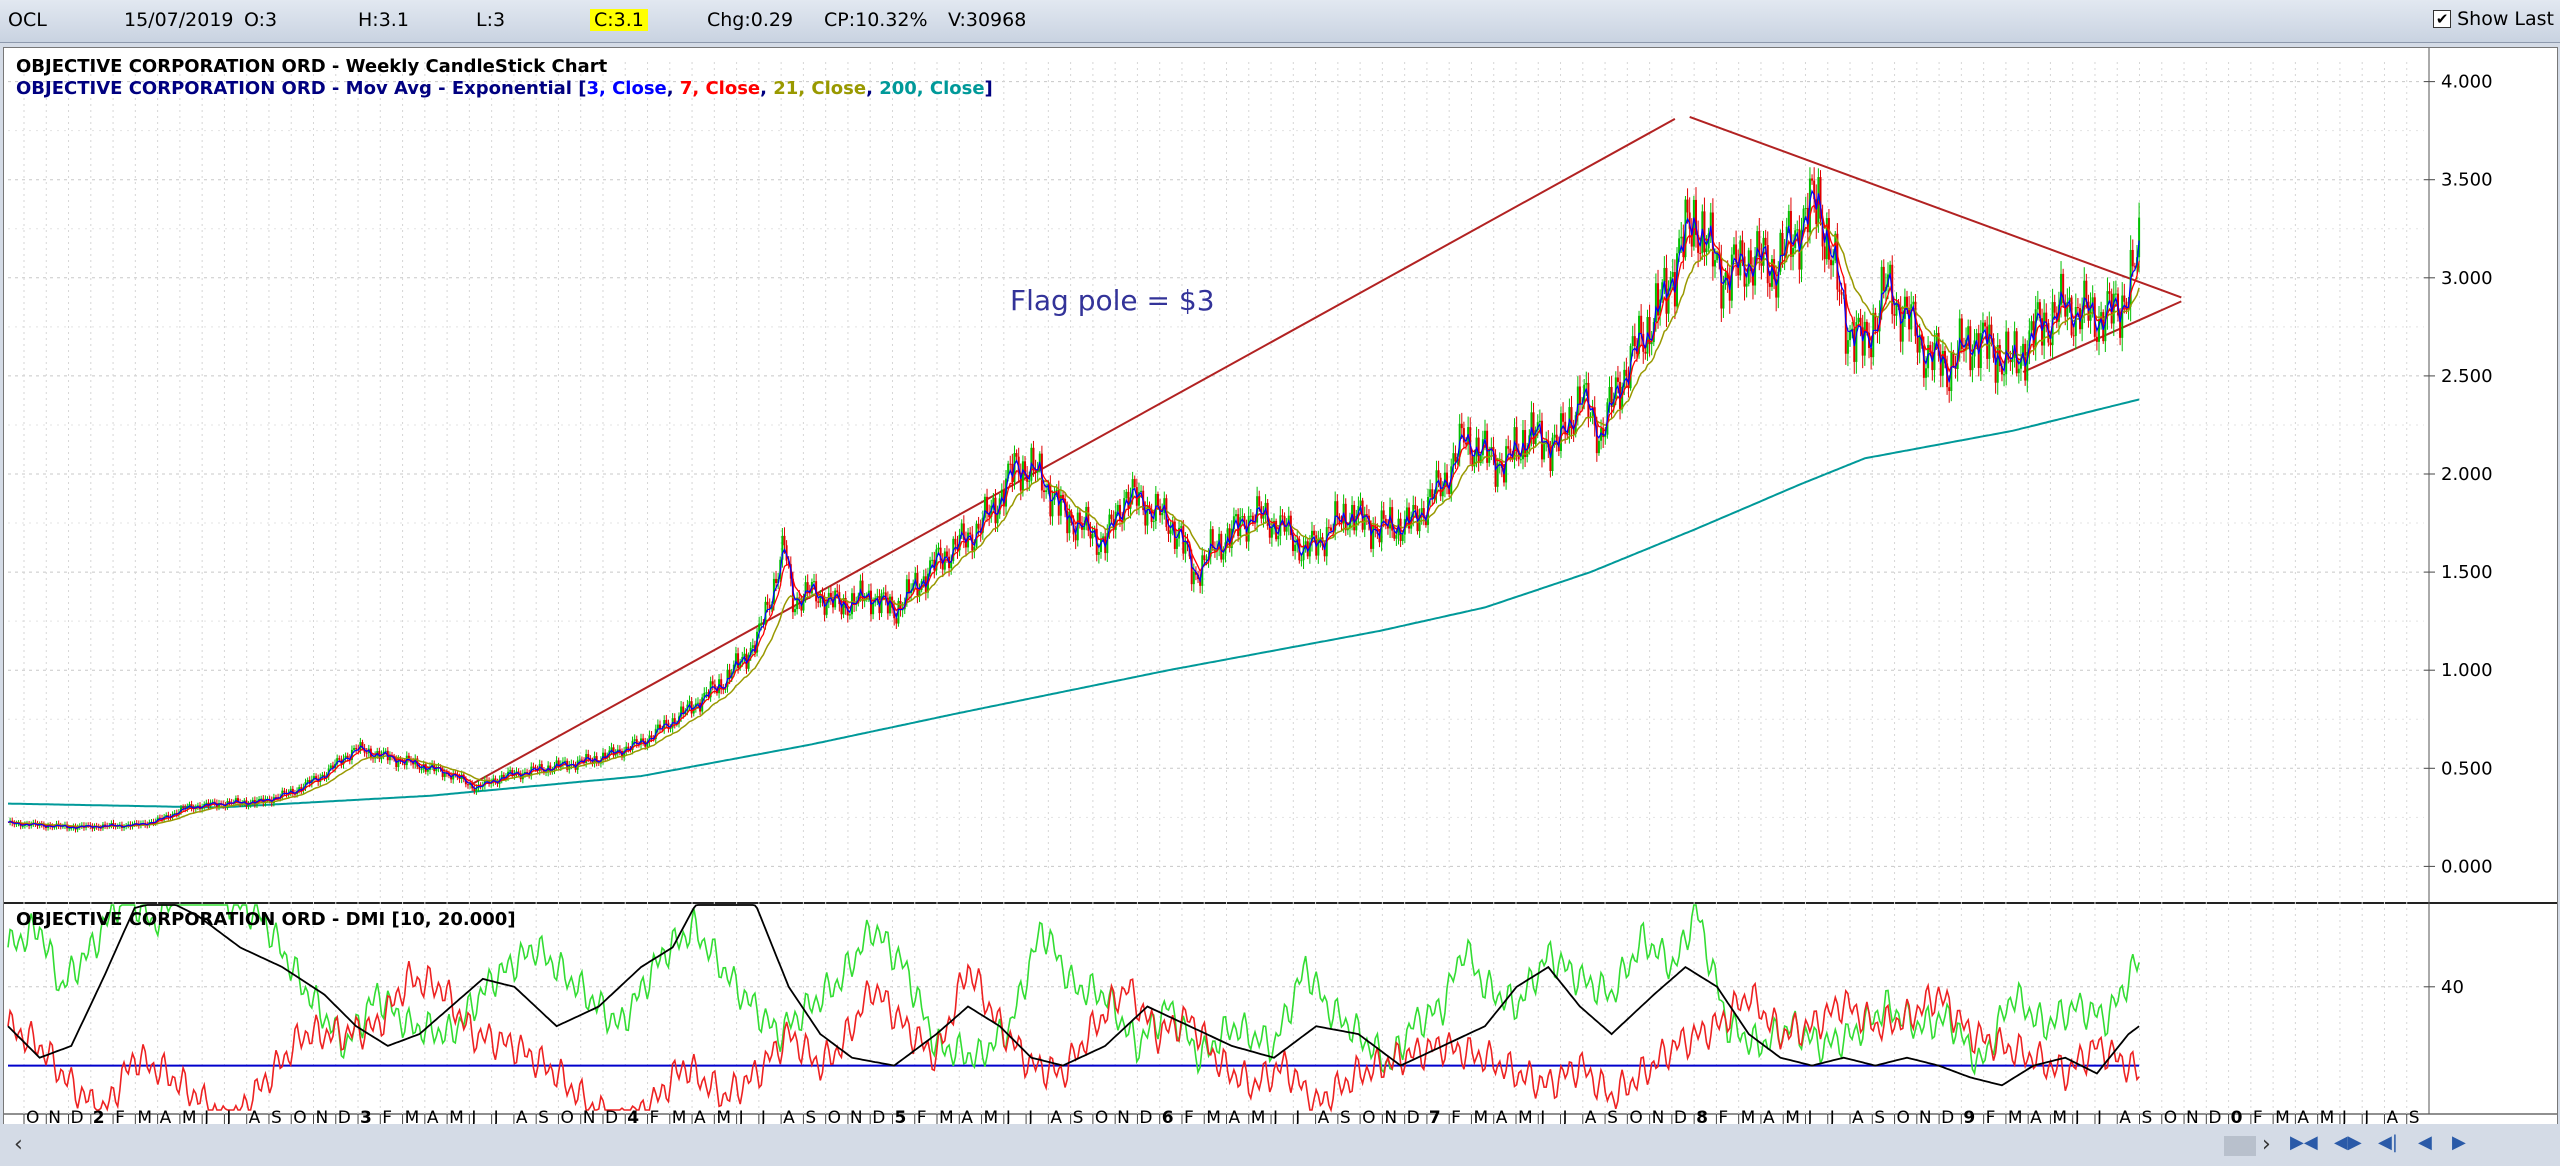 The image size is (2560, 1166). What do you see at coordinates (2266, 1144) in the screenshot?
I see `scroll-right-arrow-icon: ›` at bounding box center [2266, 1144].